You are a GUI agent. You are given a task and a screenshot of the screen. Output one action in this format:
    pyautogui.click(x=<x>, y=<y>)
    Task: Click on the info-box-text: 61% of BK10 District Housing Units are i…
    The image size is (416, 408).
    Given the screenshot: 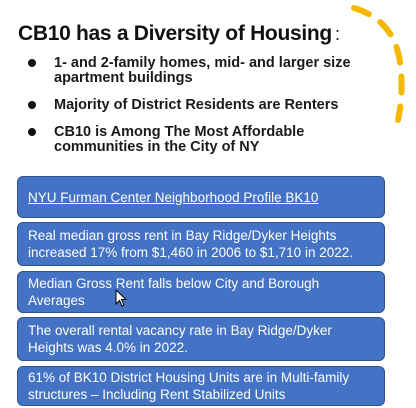 What is the action you would take?
    pyautogui.click(x=189, y=386)
    